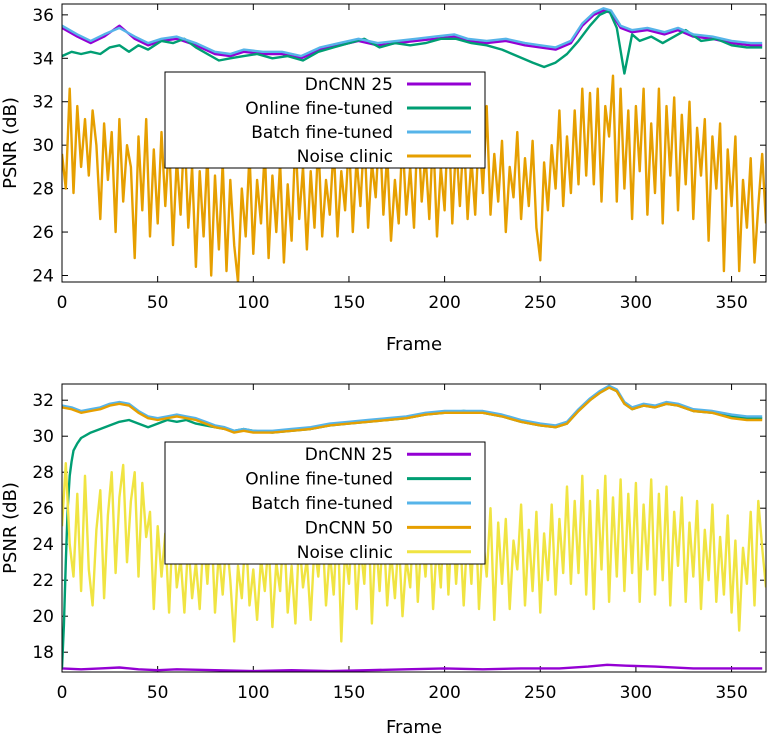 Image resolution: width=770 pixels, height=740 pixels. I want to click on legend-label: DnCNN 50, so click(349, 528).